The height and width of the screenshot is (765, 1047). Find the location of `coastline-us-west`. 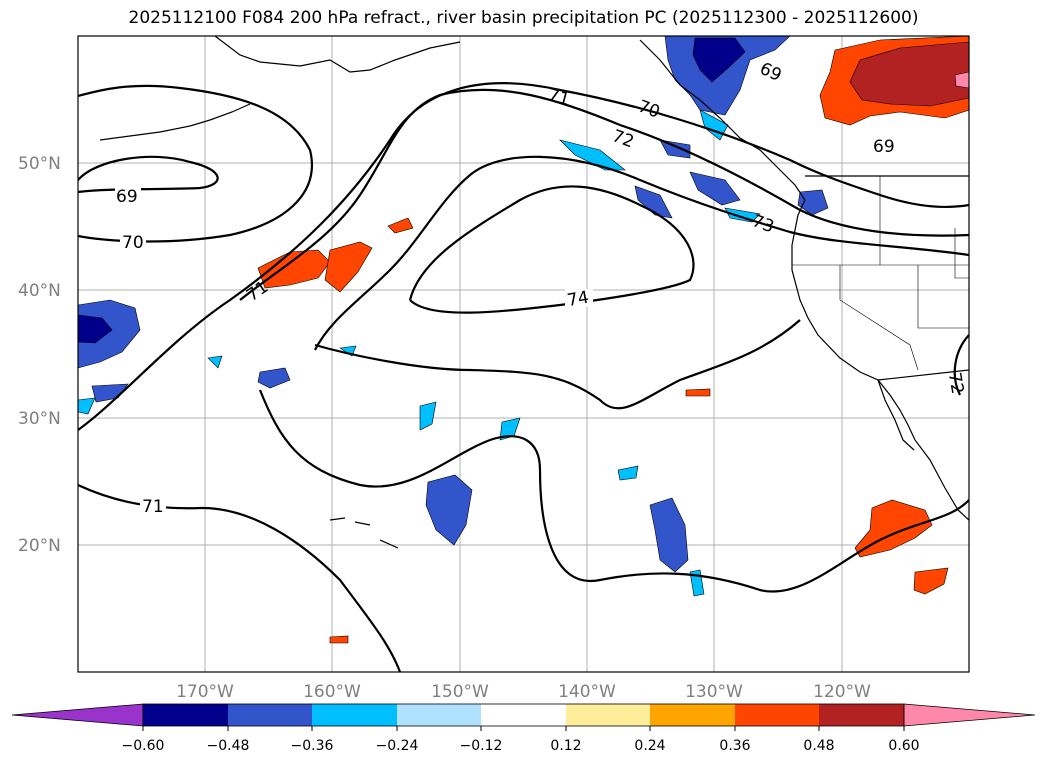

coastline-us-west is located at coordinates (880, 360).